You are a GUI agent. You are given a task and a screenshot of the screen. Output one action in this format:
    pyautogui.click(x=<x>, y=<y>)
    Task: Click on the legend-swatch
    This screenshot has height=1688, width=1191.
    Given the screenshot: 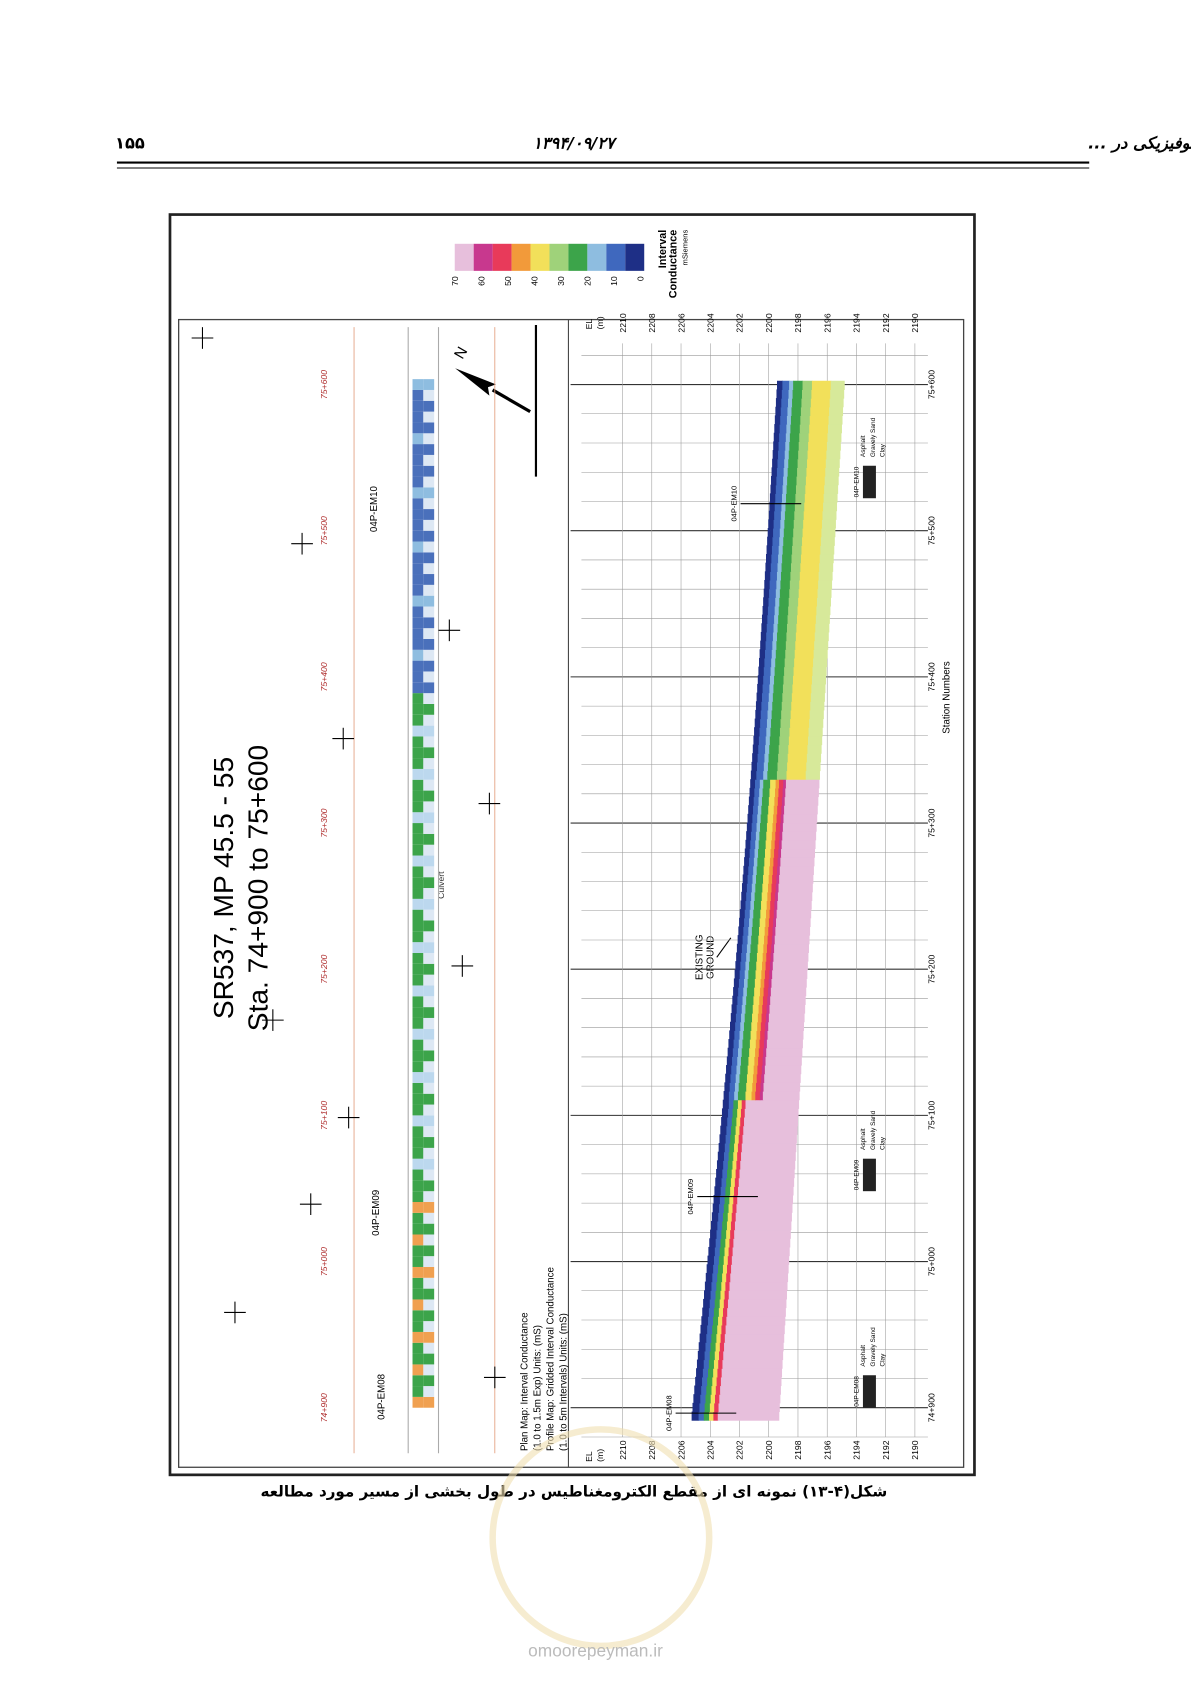 What is the action you would take?
    pyautogui.click(x=616, y=257)
    